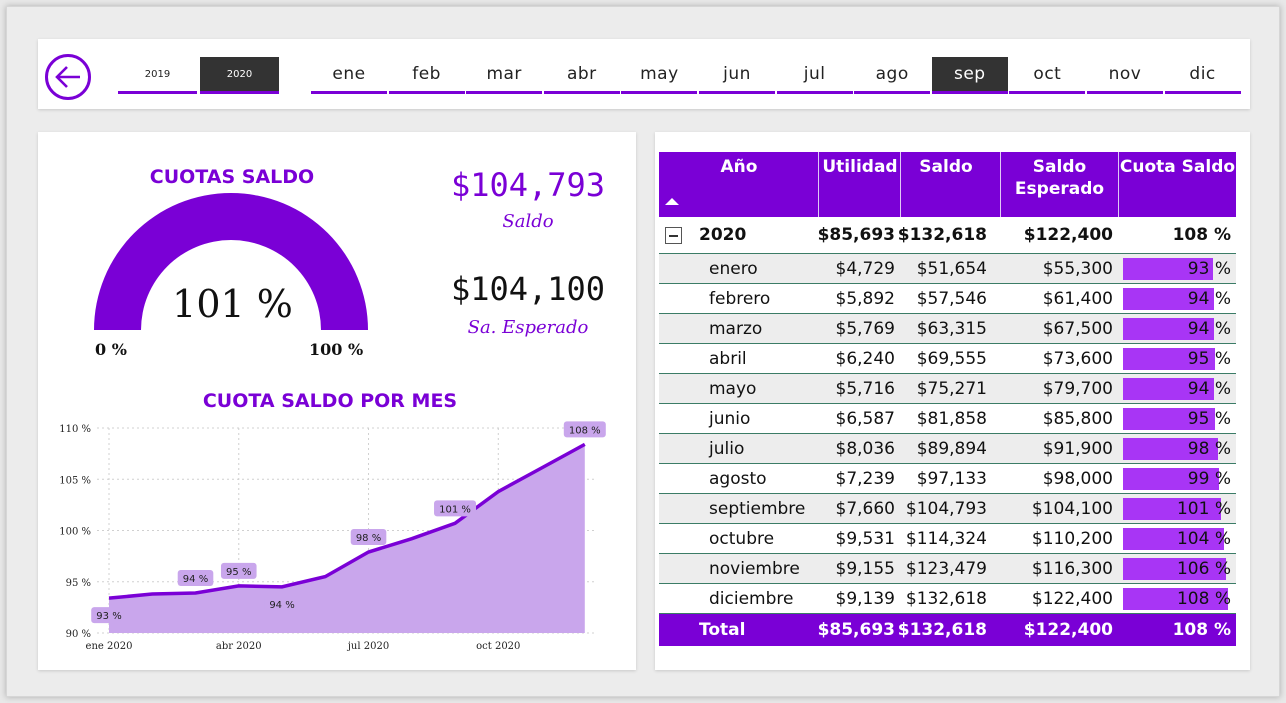 This screenshot has height=703, width=1286. Describe the element at coordinates (742, 538) in the screenshot. I see `month-name: octubre` at that location.